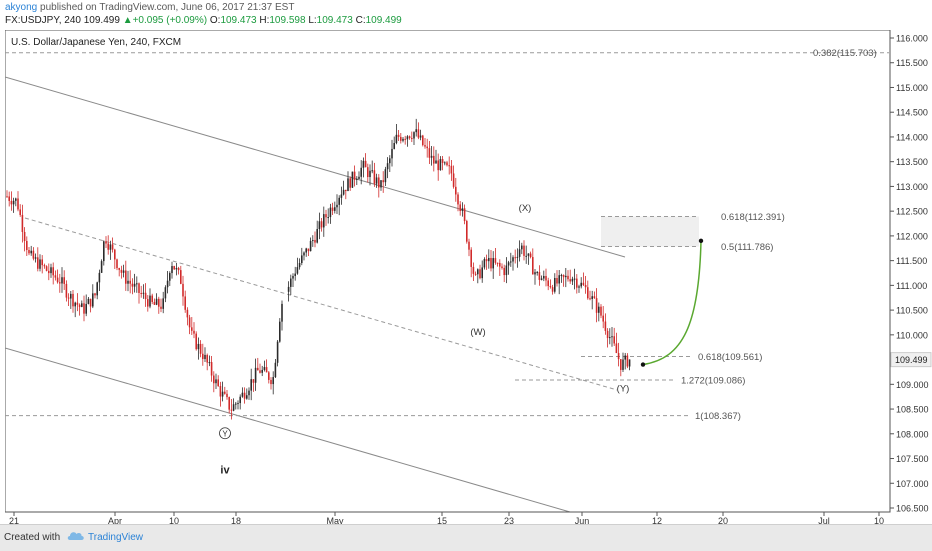 This screenshot has width=932, height=551. I want to click on y-tick-label: 116.000, so click(912, 39).